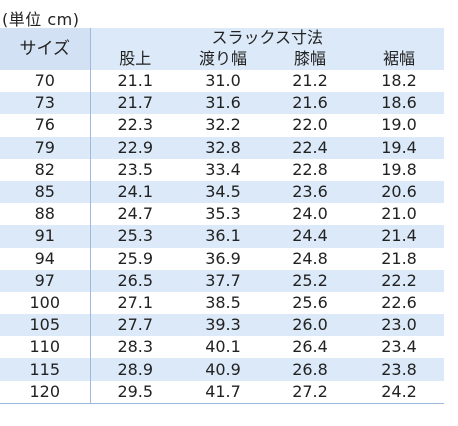 The width and height of the screenshot is (458, 426). What do you see at coordinates (399, 192) in the screenshot?
I see `cell-hem-width: 20.6` at bounding box center [399, 192].